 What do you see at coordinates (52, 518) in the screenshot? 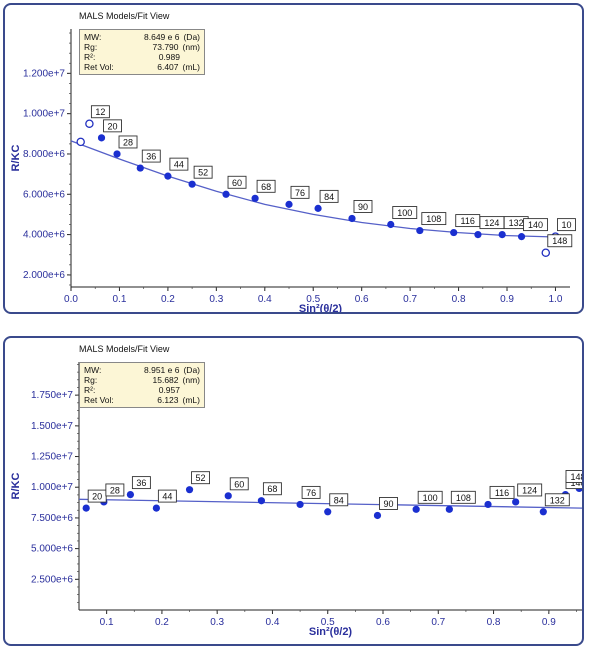
I see `y-tick-label: 7.500e+6` at bounding box center [52, 518].